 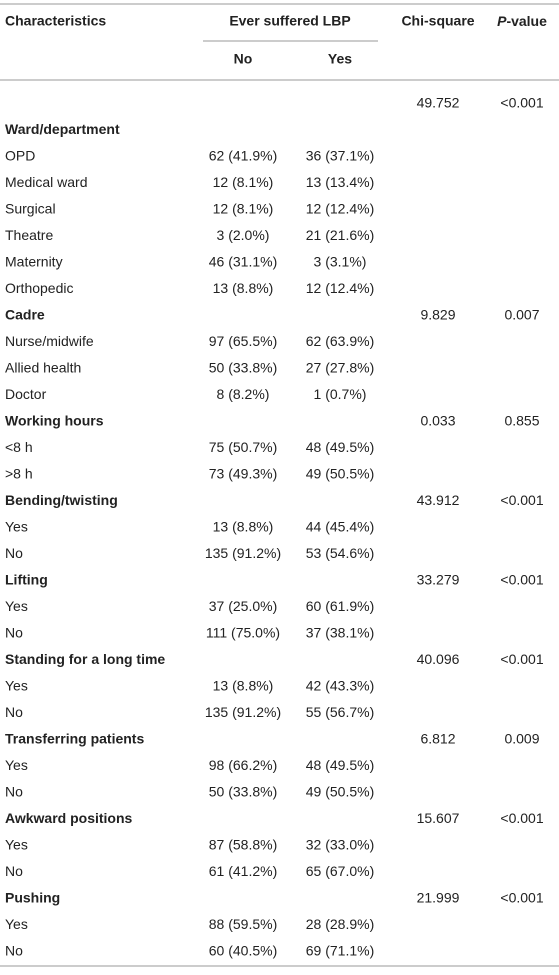 What do you see at coordinates (74, 739) in the screenshot?
I see `section-heading: Transferring patients` at bounding box center [74, 739].